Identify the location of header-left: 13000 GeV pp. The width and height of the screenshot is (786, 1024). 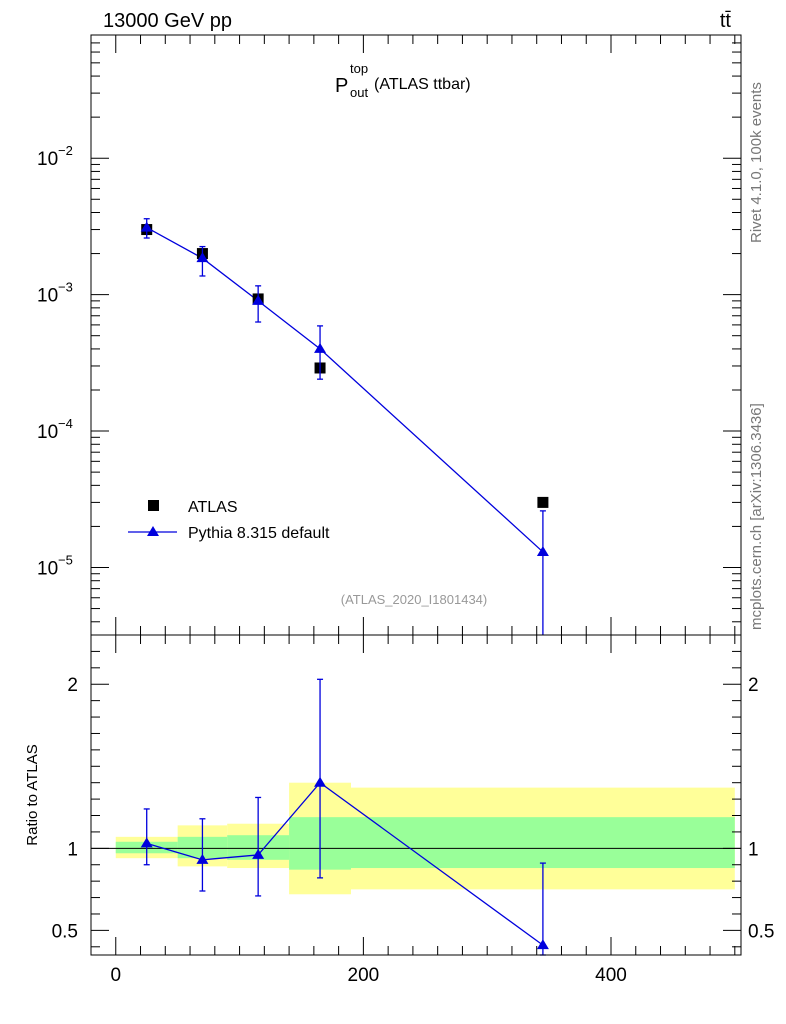
(167, 21).